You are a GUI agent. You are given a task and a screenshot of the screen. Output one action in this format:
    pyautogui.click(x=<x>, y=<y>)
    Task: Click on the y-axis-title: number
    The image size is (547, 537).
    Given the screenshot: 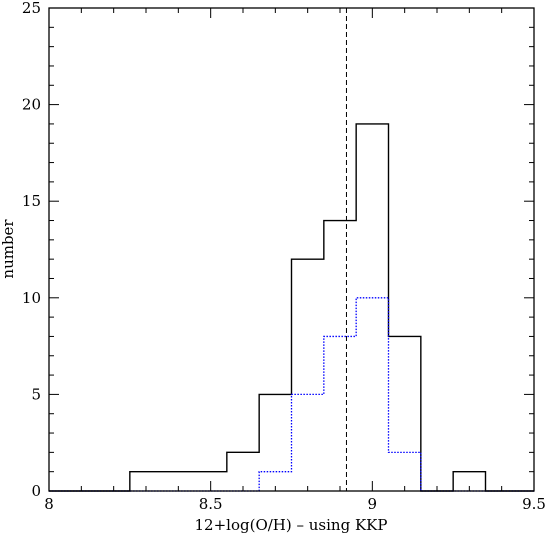 What is the action you would take?
    pyautogui.click(x=8, y=249)
    